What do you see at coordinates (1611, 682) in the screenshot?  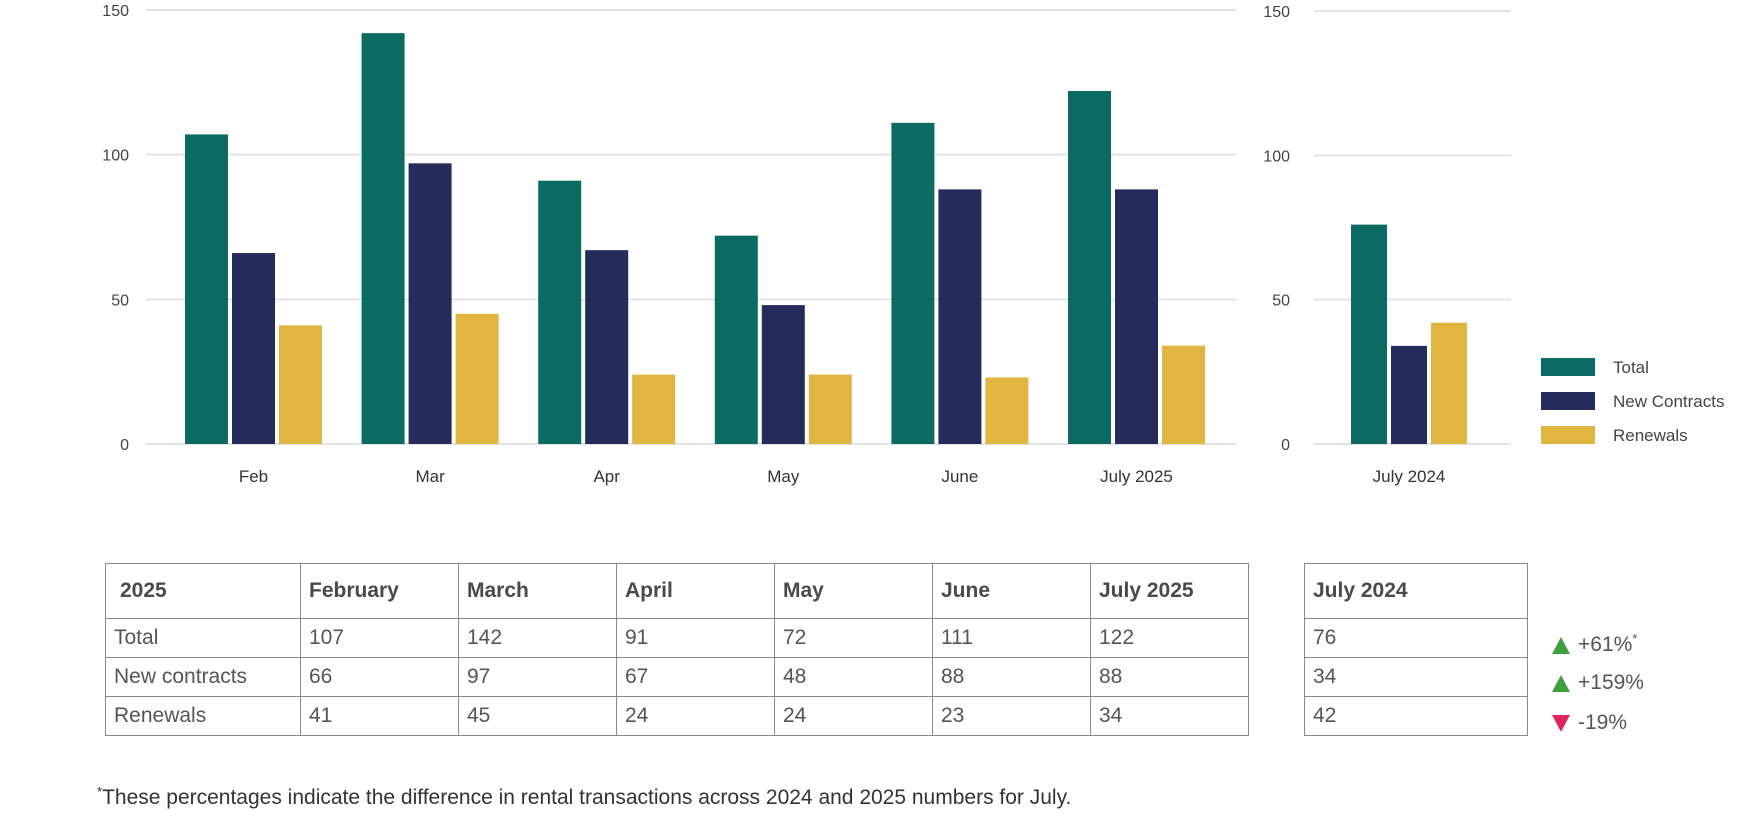 I see `change-value: +159%` at bounding box center [1611, 682].